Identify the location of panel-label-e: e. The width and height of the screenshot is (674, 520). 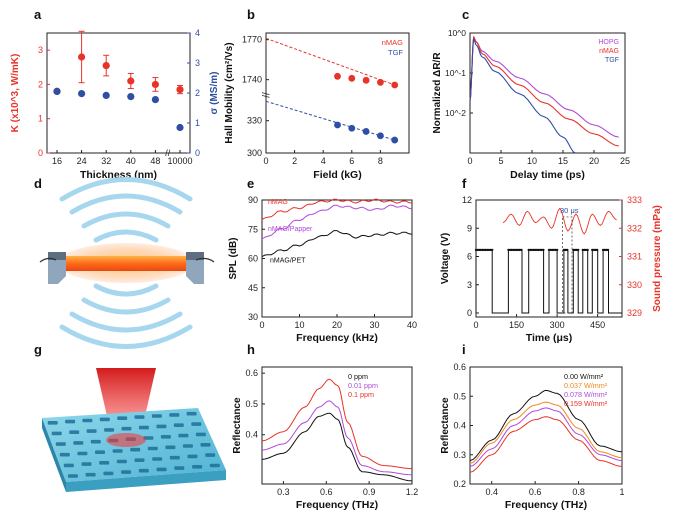
(250, 183).